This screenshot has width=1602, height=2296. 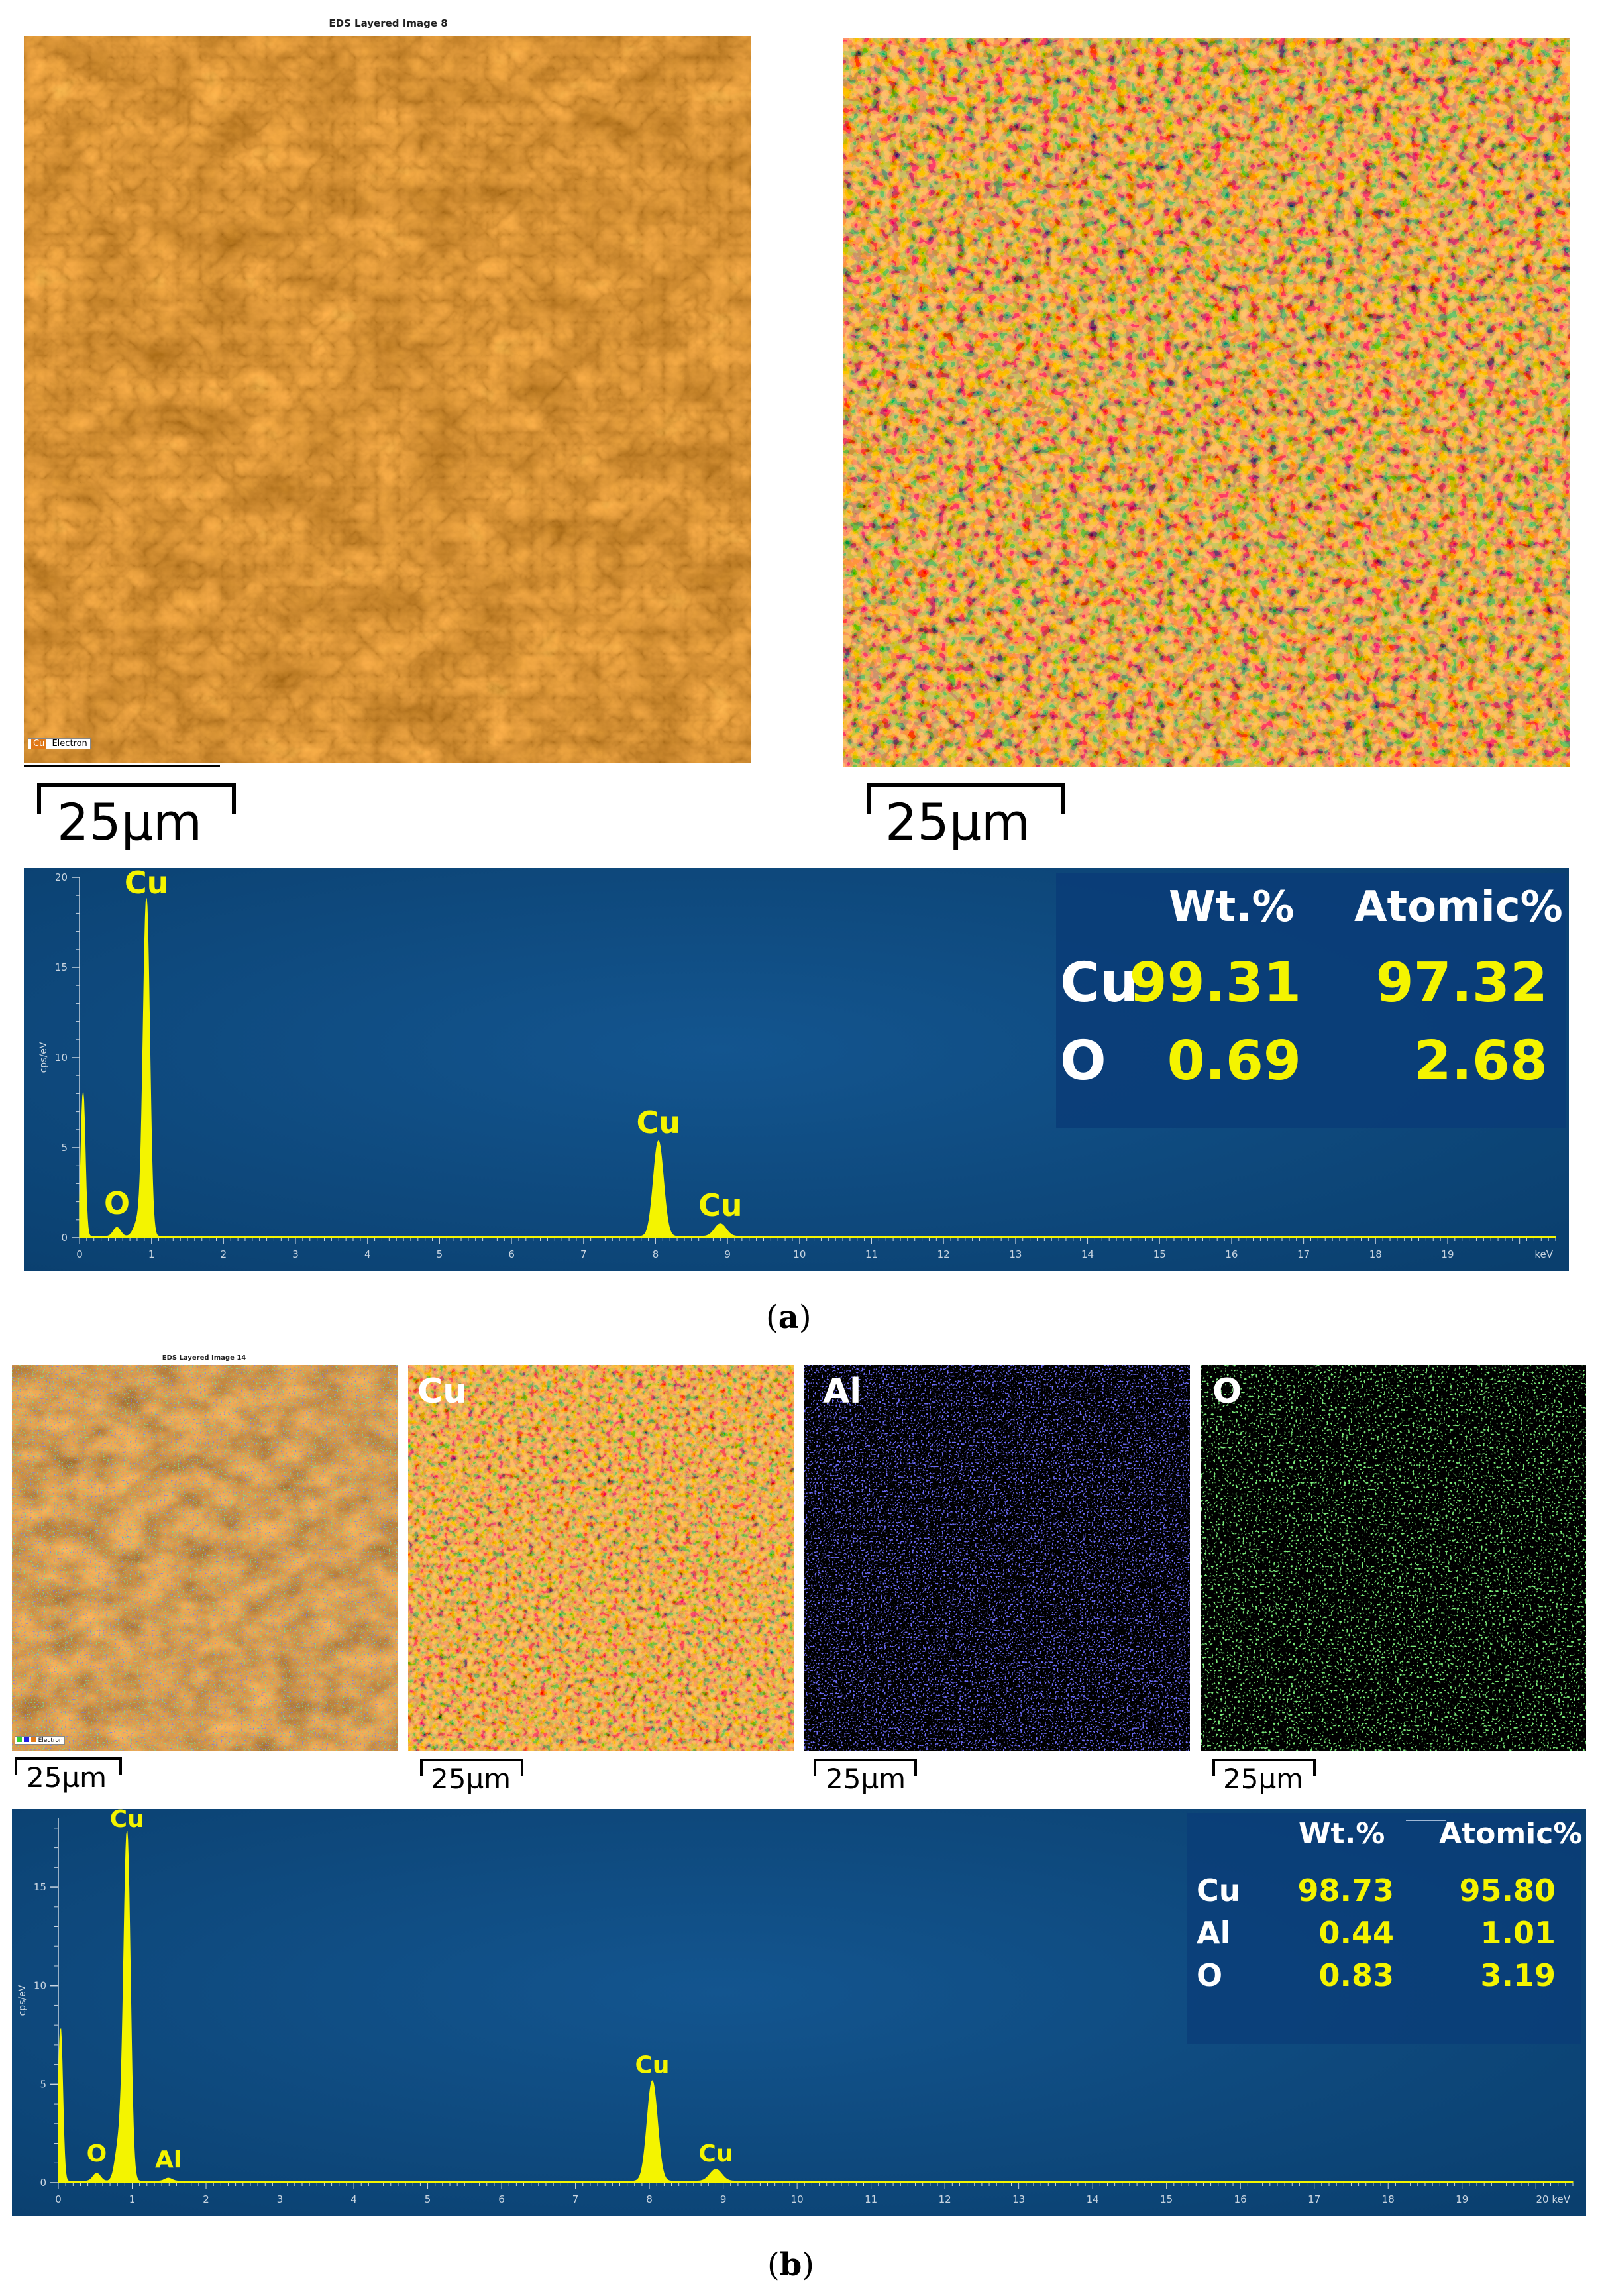 What do you see at coordinates (1393, 1558) in the screenshot?
I see `o-map-b: O` at bounding box center [1393, 1558].